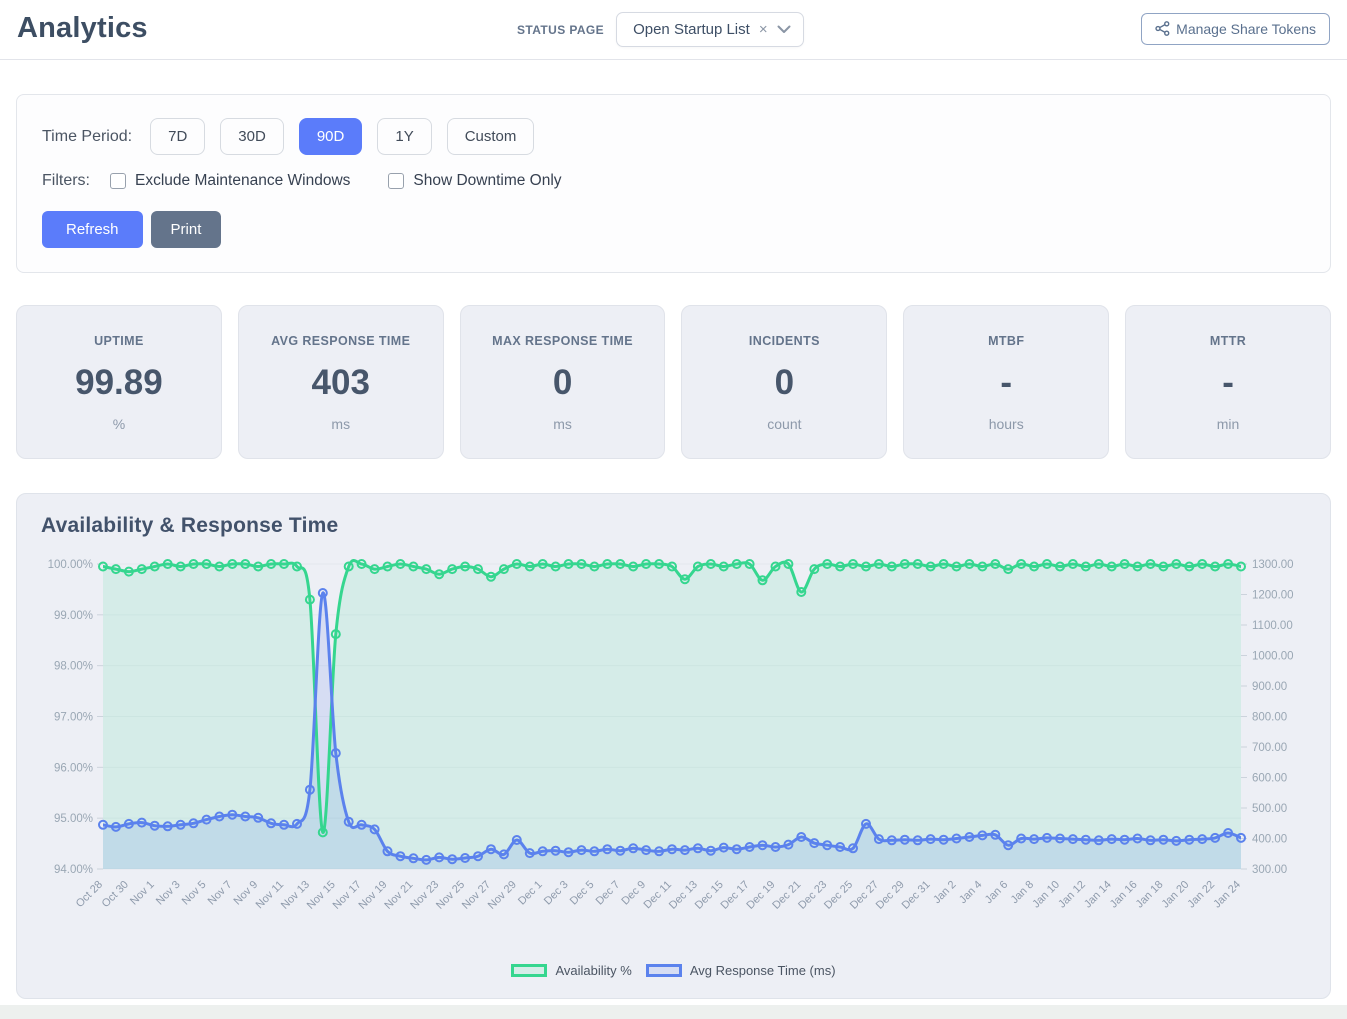 The height and width of the screenshot is (1019, 1347). What do you see at coordinates (1273, 596) in the screenshot?
I see `svg-text: 1200.00` at bounding box center [1273, 596].